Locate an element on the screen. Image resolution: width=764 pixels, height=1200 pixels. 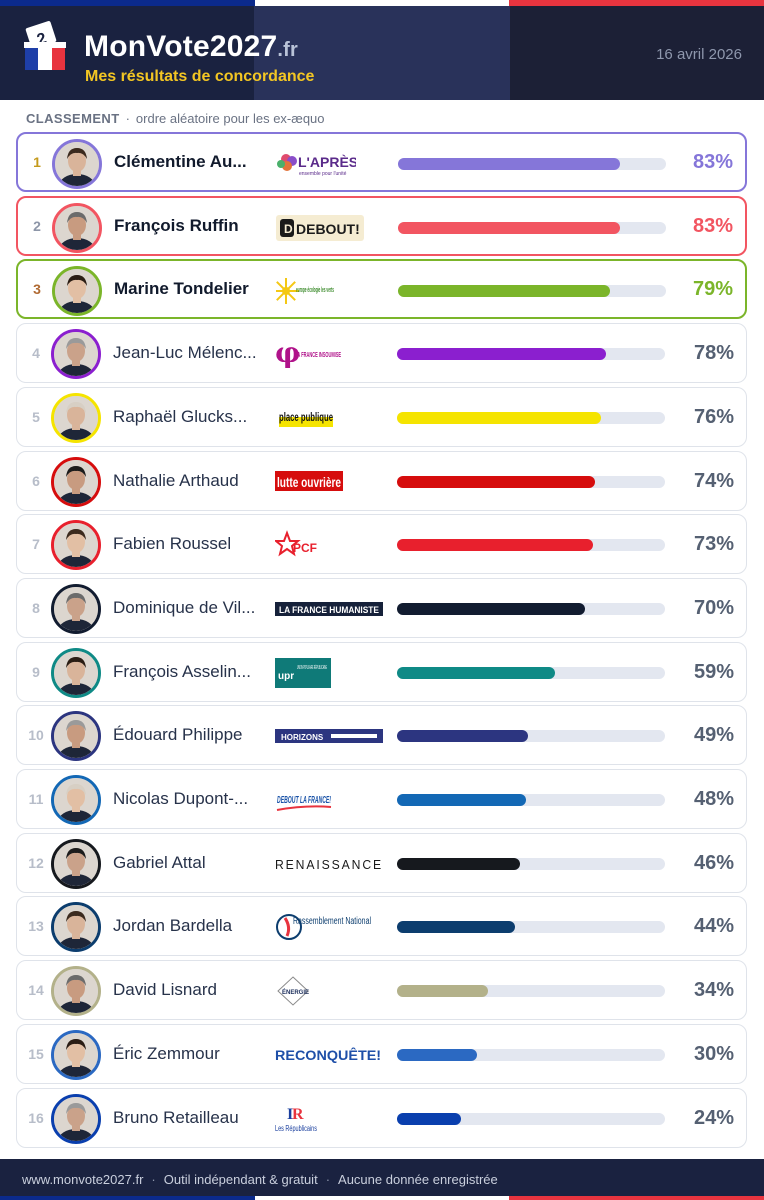
score-percent: 70% is located at coordinates (713, 607).